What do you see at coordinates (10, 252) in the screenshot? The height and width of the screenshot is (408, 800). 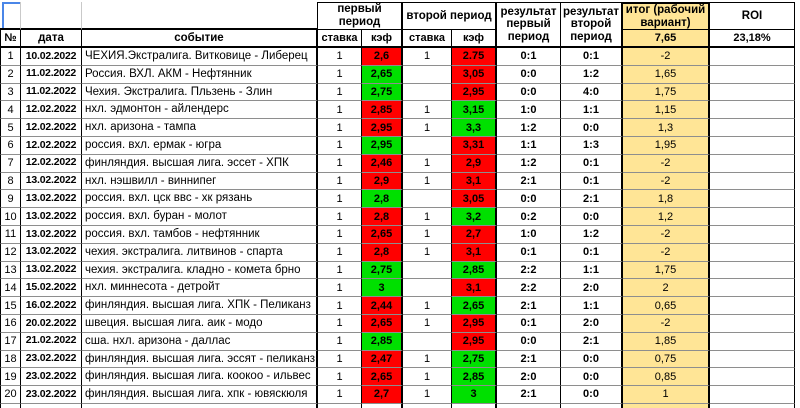 I see `cell-num: 12` at bounding box center [10, 252].